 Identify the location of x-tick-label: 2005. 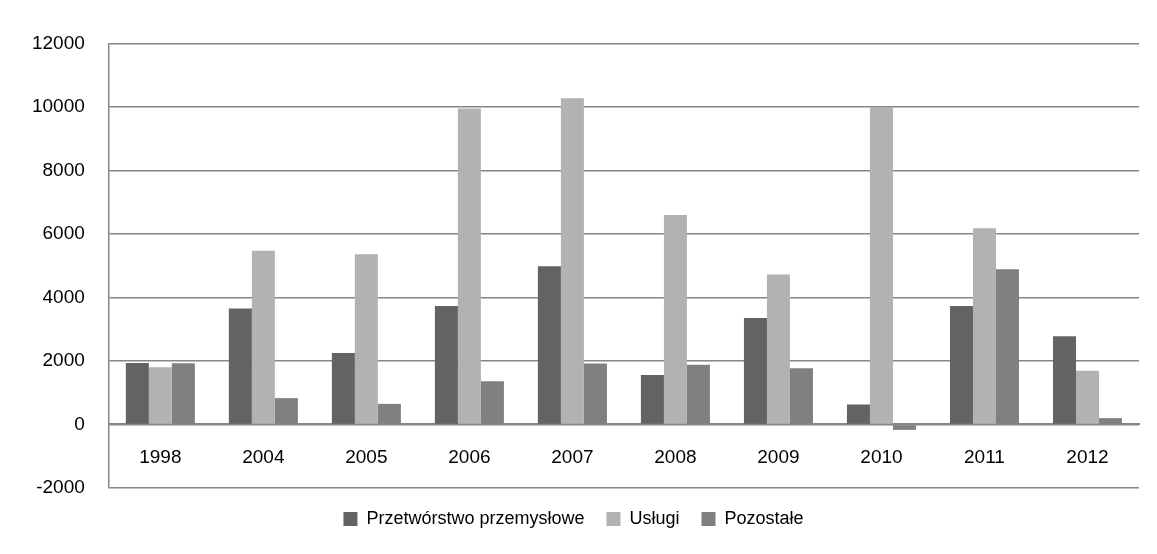
(366, 457).